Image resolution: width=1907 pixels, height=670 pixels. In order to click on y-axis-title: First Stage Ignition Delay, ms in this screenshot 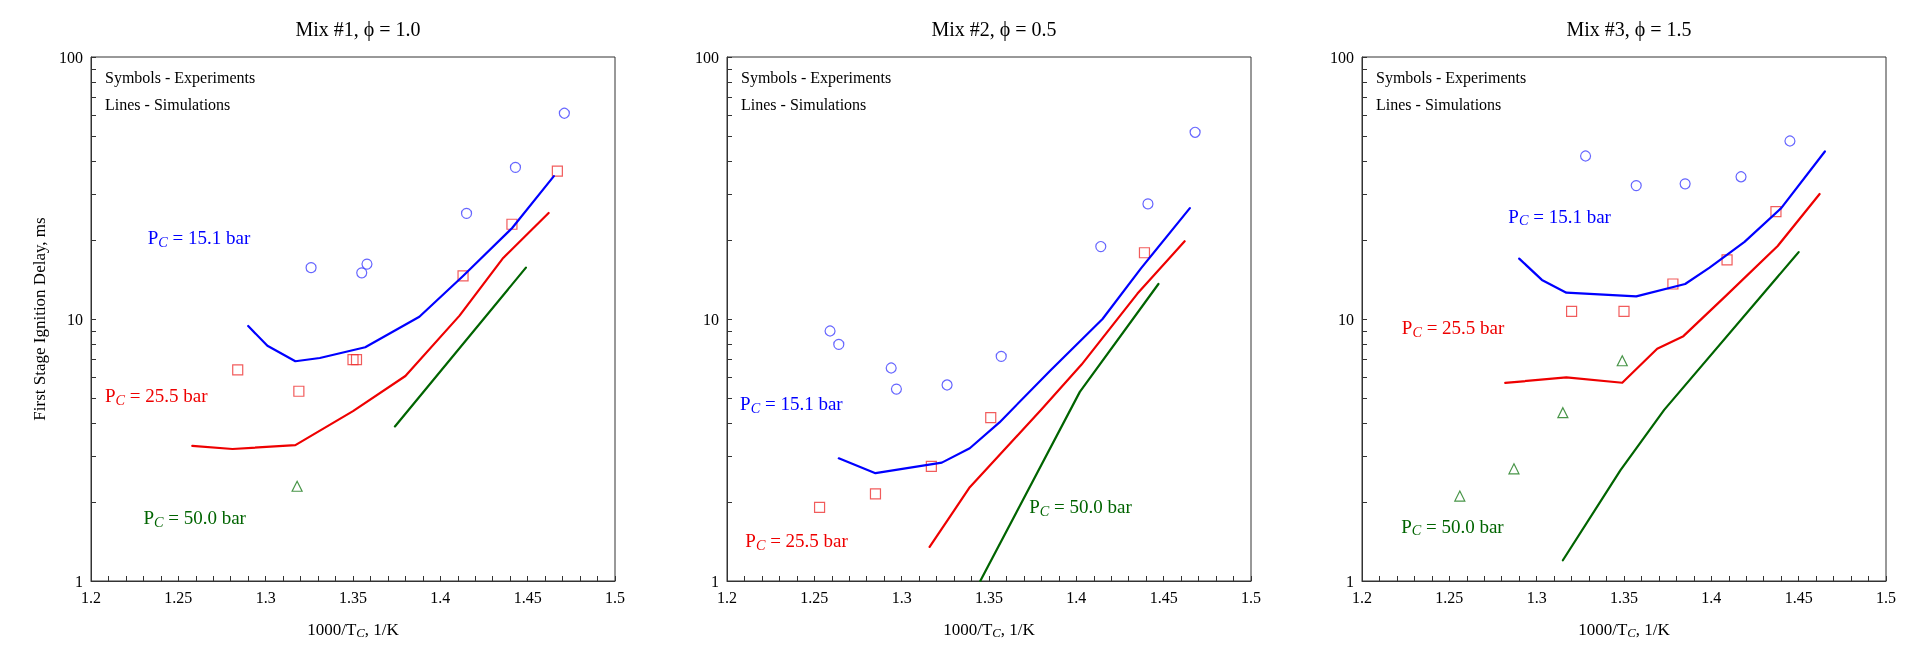, I will do `click(40, 319)`.